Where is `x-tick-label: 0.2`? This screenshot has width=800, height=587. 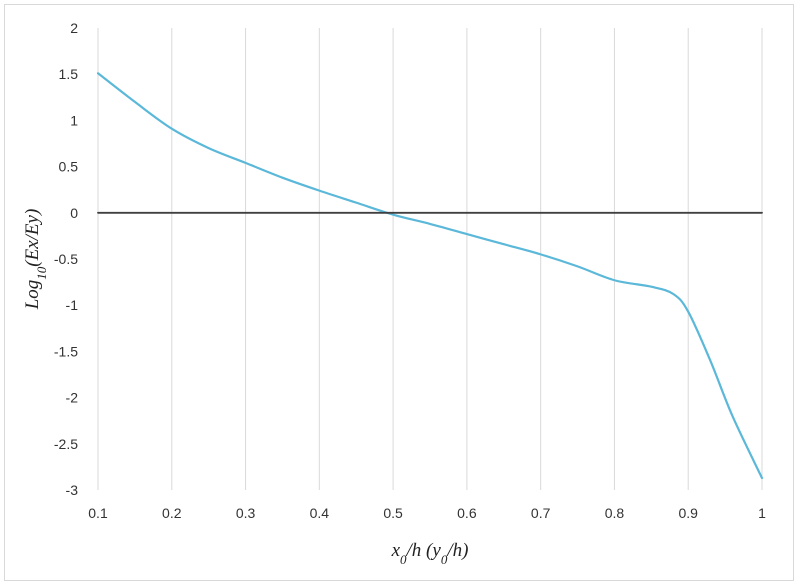
x-tick-label: 0.2 is located at coordinates (172, 513).